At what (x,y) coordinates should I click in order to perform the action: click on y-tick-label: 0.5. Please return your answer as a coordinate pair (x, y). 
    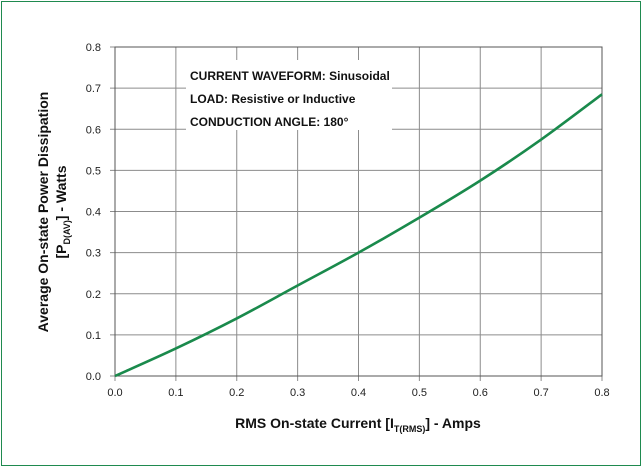
    Looking at the image, I should click on (93, 171).